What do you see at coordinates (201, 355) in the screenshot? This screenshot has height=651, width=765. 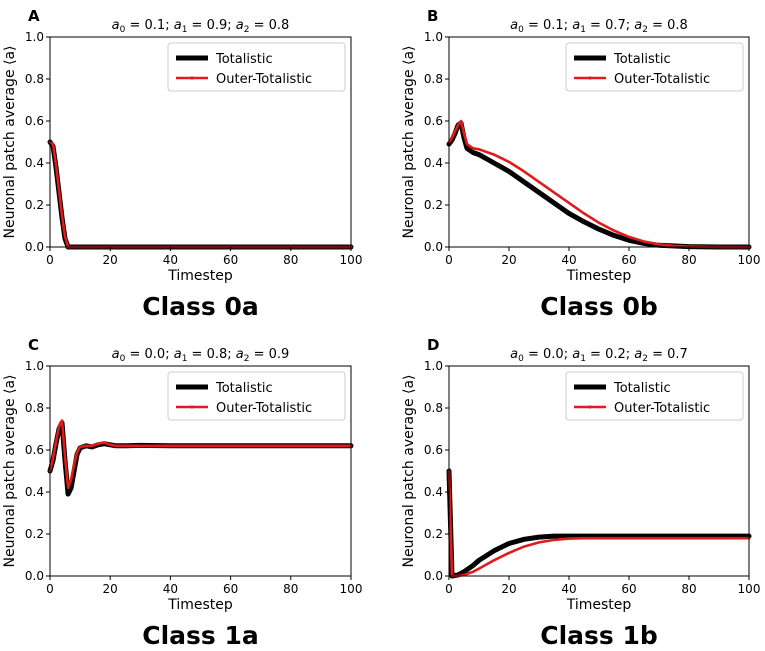 I see `param-title: a0 = 0.0; a1 = 0.8; a2 = 0.9` at bounding box center [201, 355].